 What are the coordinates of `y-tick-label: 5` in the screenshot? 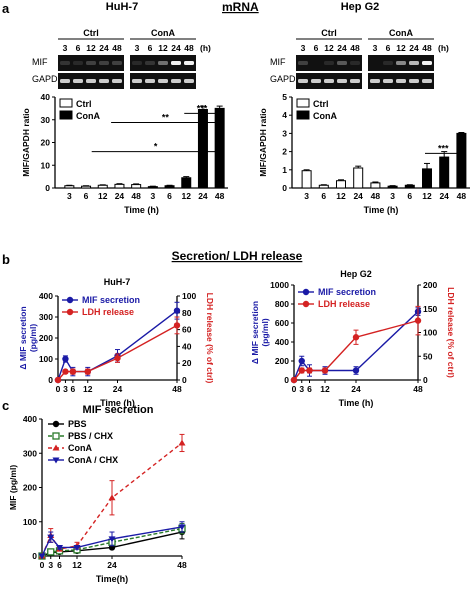 It's located at (284, 97).